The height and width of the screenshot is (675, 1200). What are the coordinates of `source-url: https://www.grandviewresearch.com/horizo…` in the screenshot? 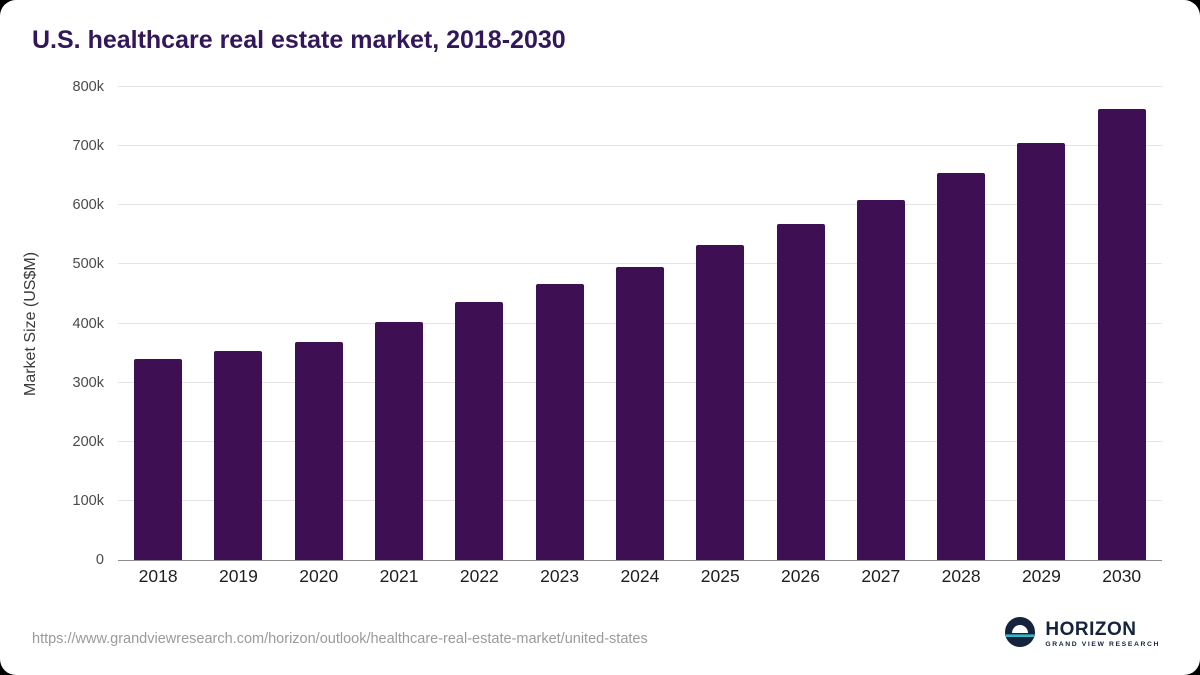 It's located at (340, 639).